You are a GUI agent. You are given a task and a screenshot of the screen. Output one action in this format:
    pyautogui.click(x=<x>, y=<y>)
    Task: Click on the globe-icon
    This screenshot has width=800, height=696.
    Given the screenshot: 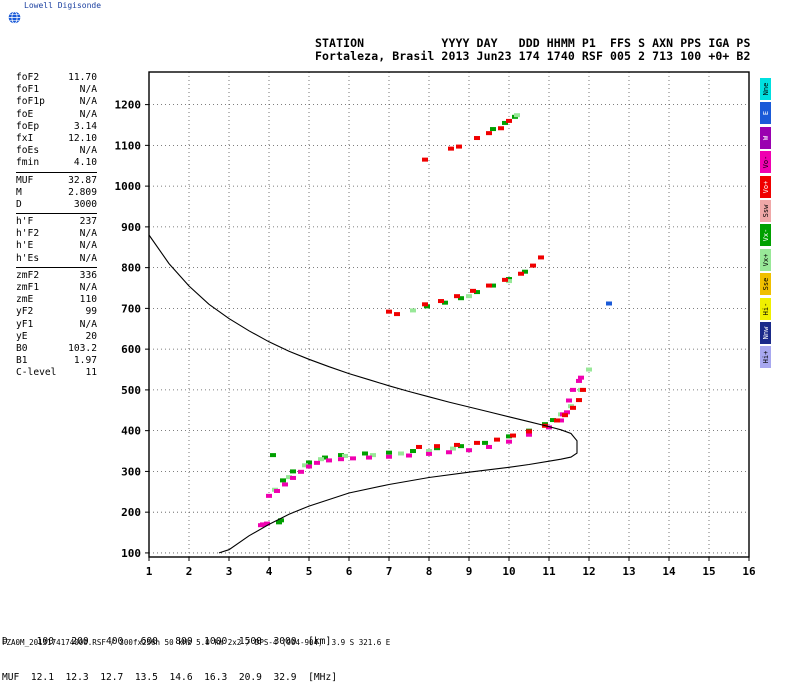 What is the action you would take?
    pyautogui.click(x=14, y=18)
    